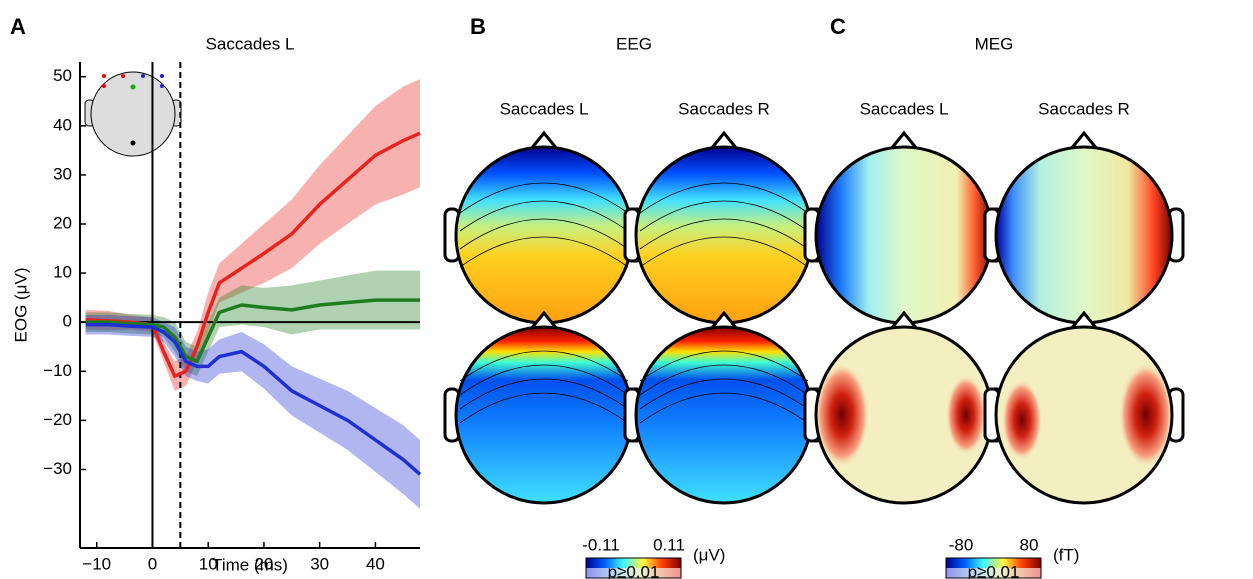 The height and width of the screenshot is (579, 1253). What do you see at coordinates (994, 43) in the screenshot?
I see `panel-title: MEG` at bounding box center [994, 43].